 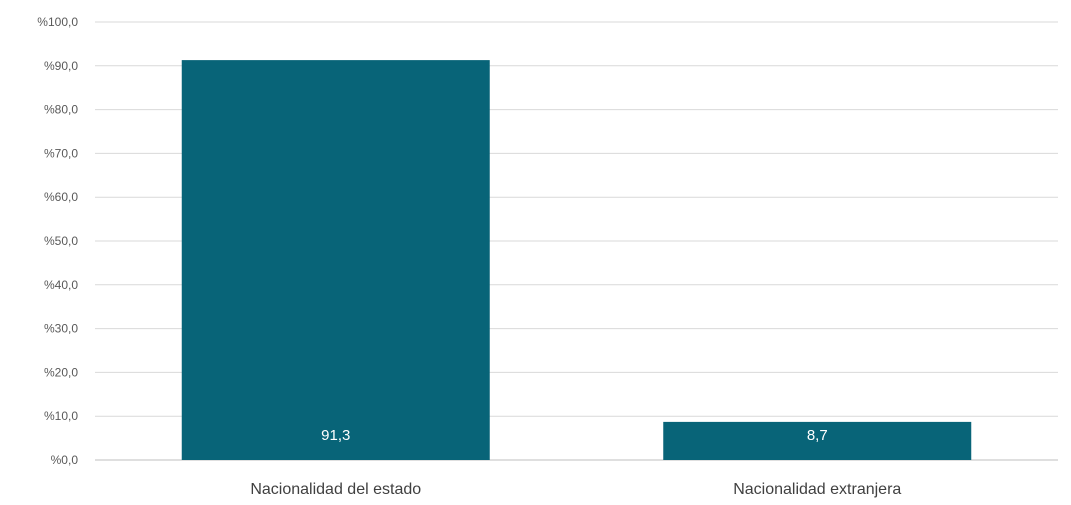 I want to click on x-category-label: Nacionalidad del estado, so click(x=335, y=489).